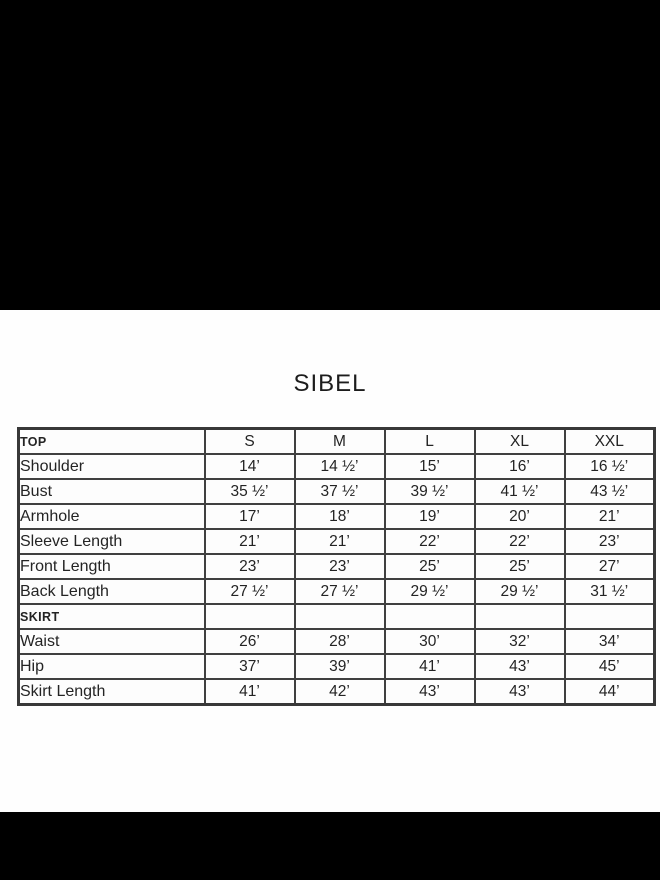 The image size is (660, 880). Describe the element at coordinates (609, 641) in the screenshot. I see `size-value-cell: 34’` at that location.